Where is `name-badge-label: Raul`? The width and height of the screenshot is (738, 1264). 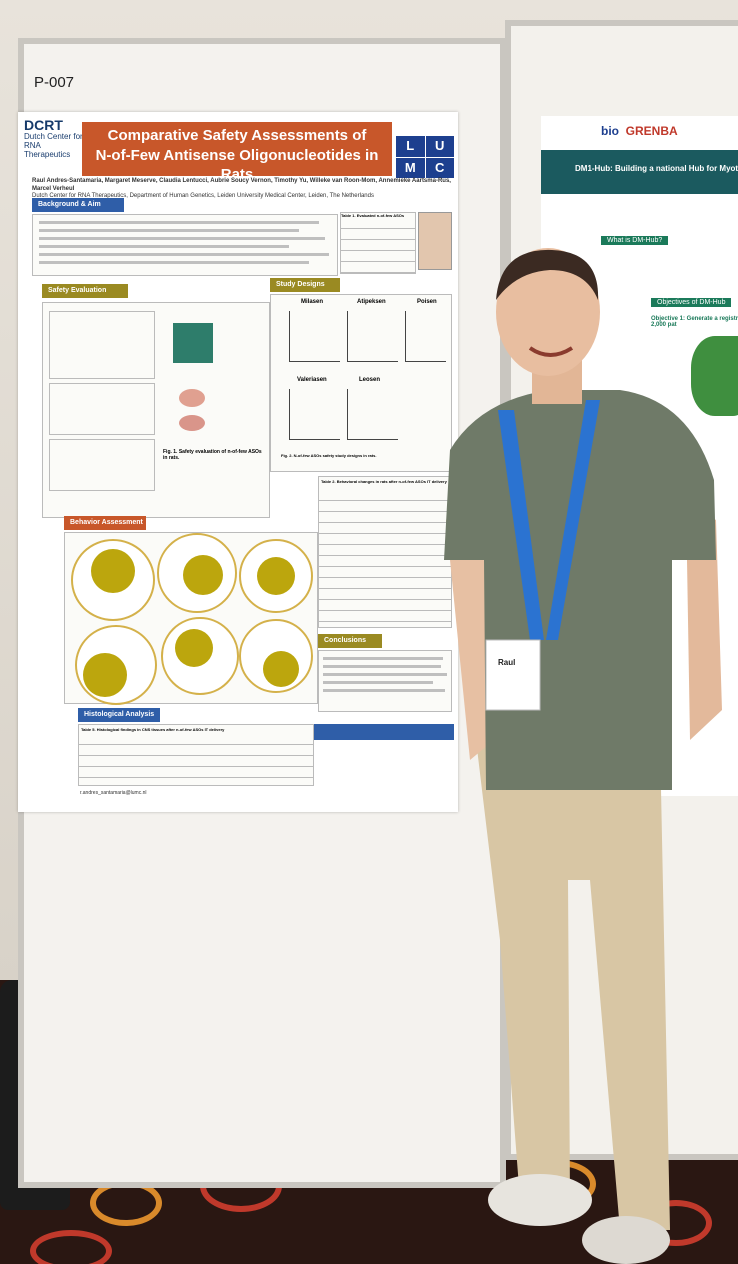 name-badge-label: Raul is located at coordinates (507, 662).